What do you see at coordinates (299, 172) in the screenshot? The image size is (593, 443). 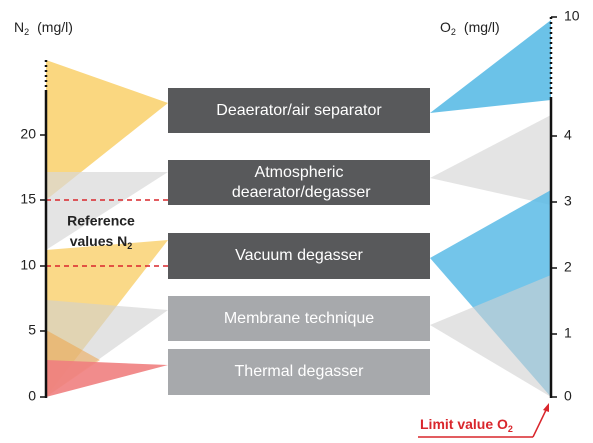 I see `method-label-line: Atmospheric` at bounding box center [299, 172].